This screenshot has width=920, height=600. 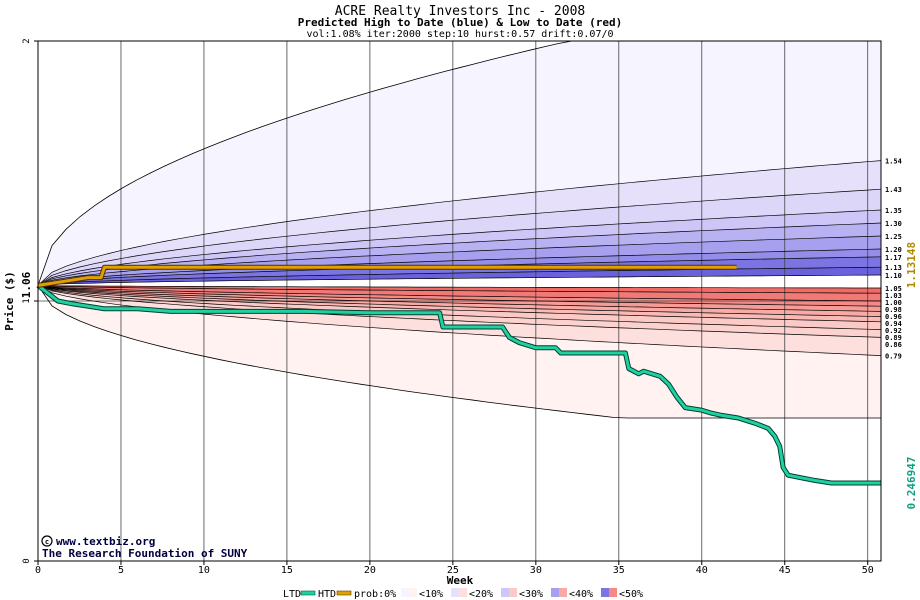 I want to click on legend-bin-label: <40%, so click(x=581, y=594).